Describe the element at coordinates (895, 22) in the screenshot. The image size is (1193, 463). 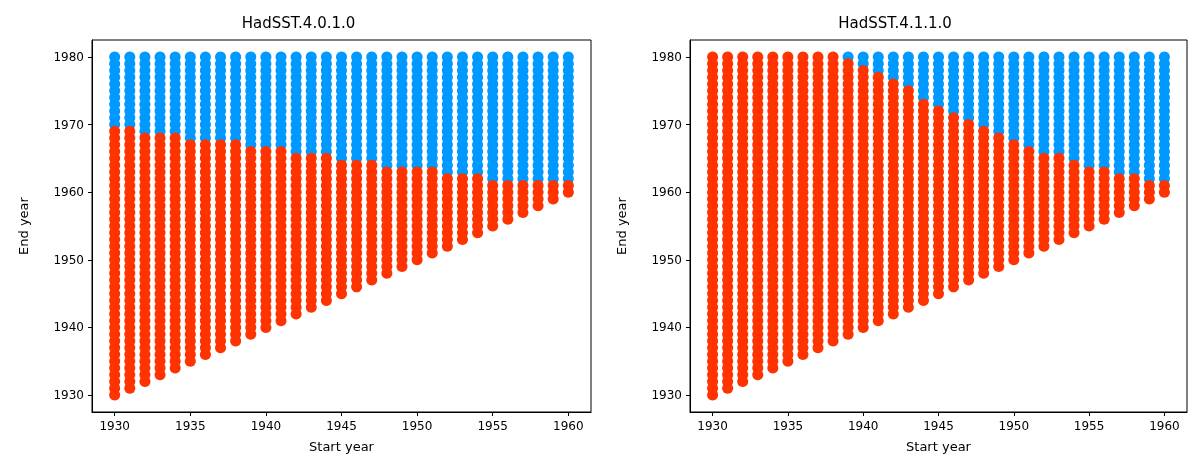
I see `chart-title: HadSST.4.1.1.0` at that location.